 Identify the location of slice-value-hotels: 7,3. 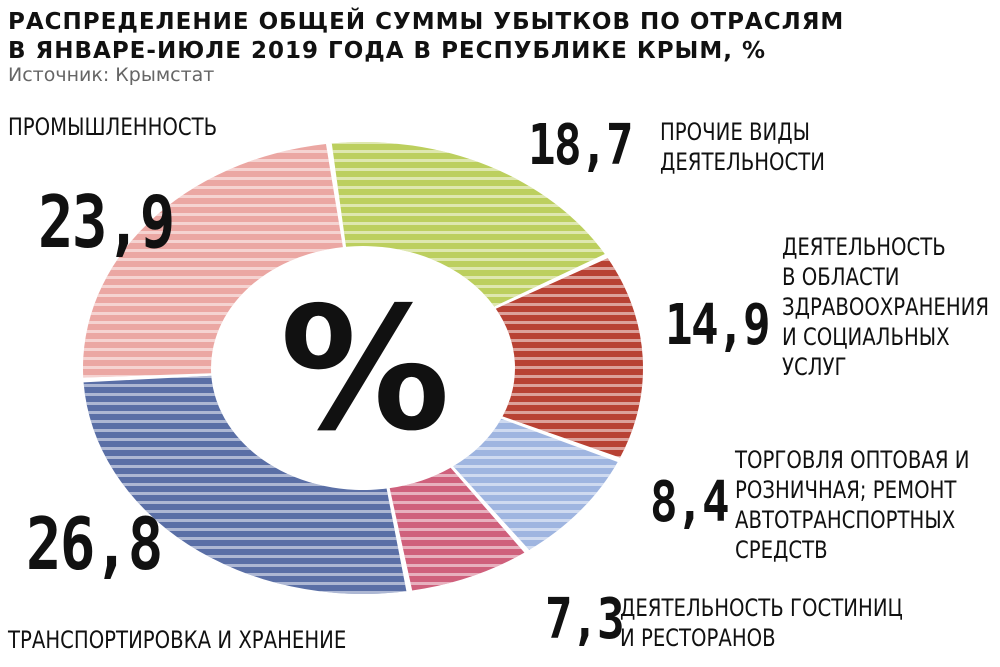
(585, 619).